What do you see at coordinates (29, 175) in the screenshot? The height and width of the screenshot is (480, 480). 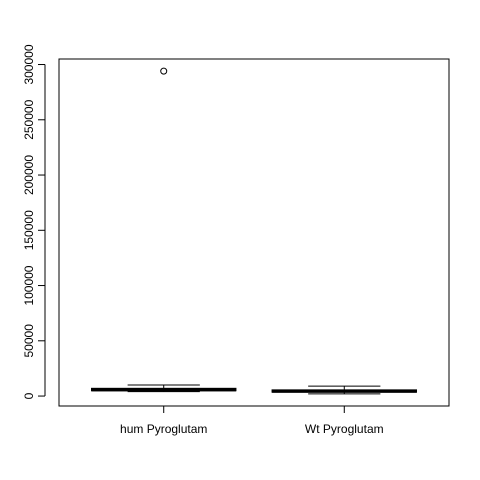 I see `y-tick-label: 200000` at bounding box center [29, 175].